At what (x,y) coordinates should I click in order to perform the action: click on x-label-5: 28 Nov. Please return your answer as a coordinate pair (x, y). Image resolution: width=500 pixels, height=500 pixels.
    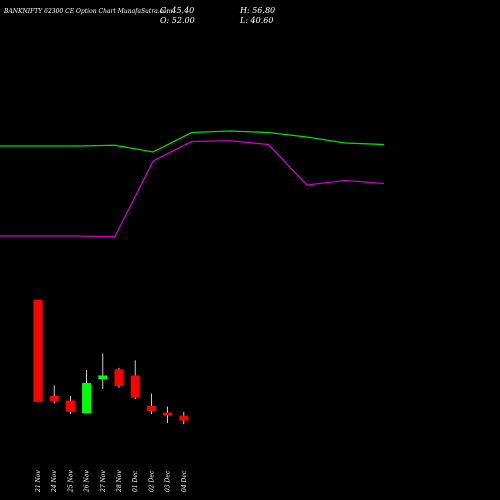
    Looking at the image, I should click on (119, 481).